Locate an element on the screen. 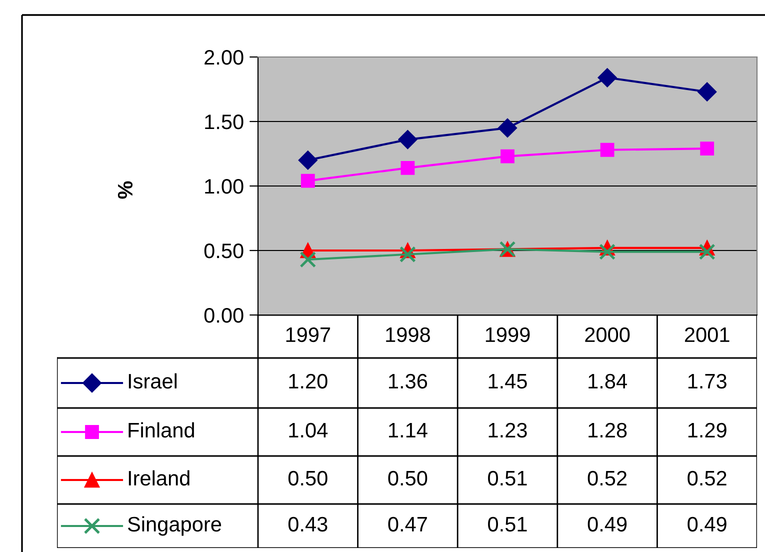 The image size is (765, 552). legend-label: Israel is located at coordinates (152, 381).